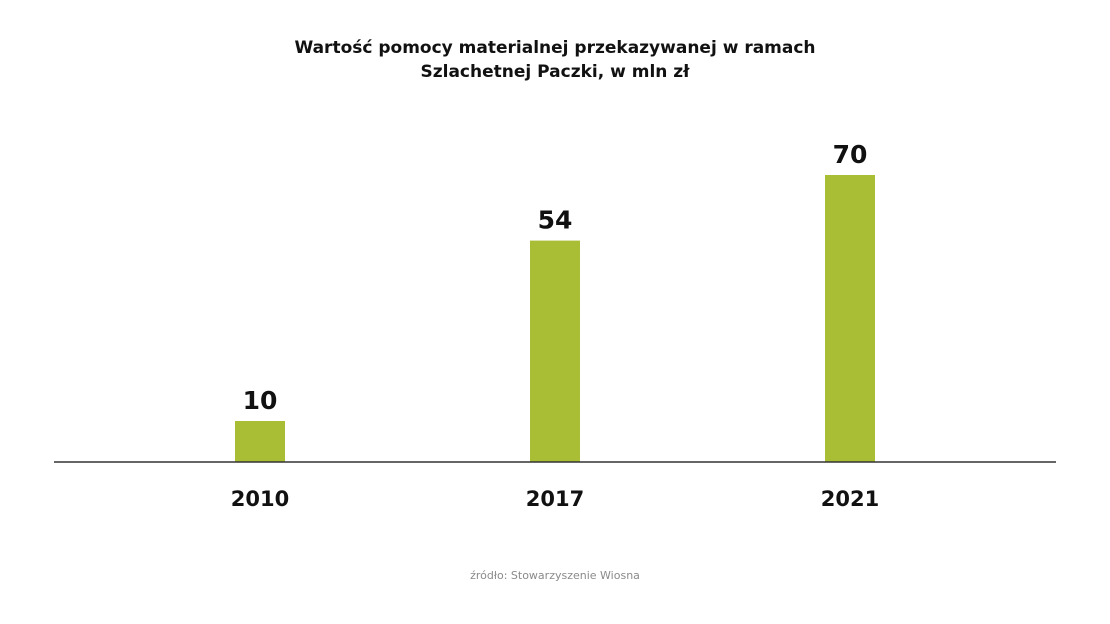 The width and height of the screenshot is (1110, 624). I want to click on bar-2010, so click(260, 441).